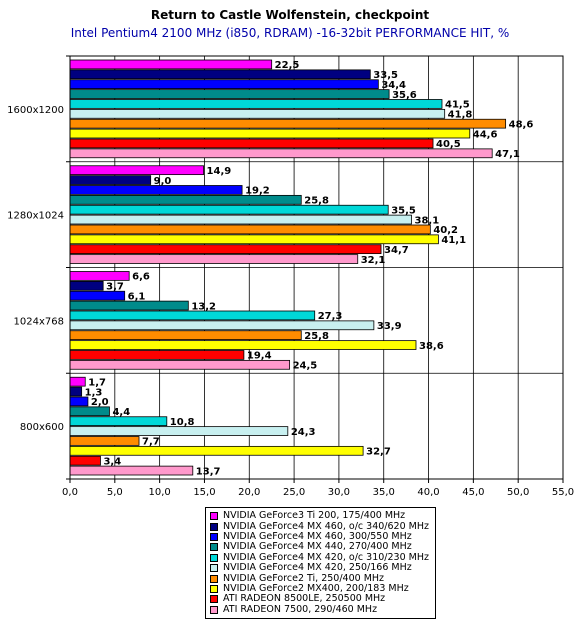 Image resolution: width=580 pixels, height=627 pixels. I want to click on legend-item: NVIDIA GeForce4 MX 420, 250/166 MHz, so click(319, 568).